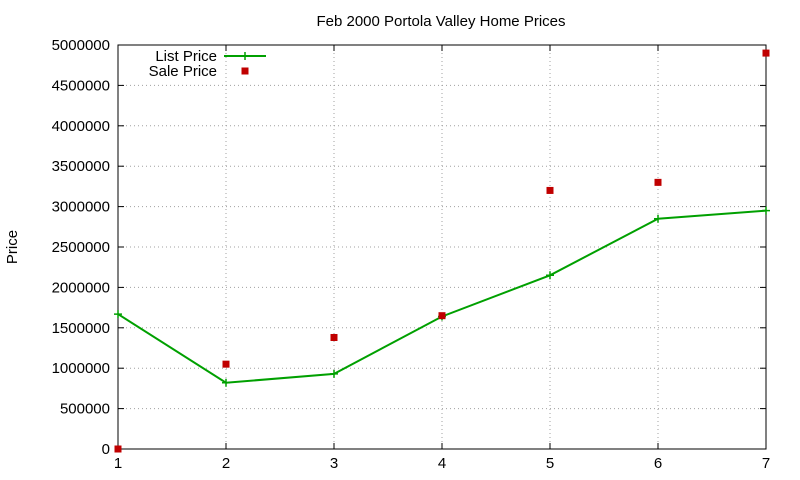 The image size is (800, 480). What do you see at coordinates (442, 463) in the screenshot?
I see `x-tick-label-3: 4` at bounding box center [442, 463].